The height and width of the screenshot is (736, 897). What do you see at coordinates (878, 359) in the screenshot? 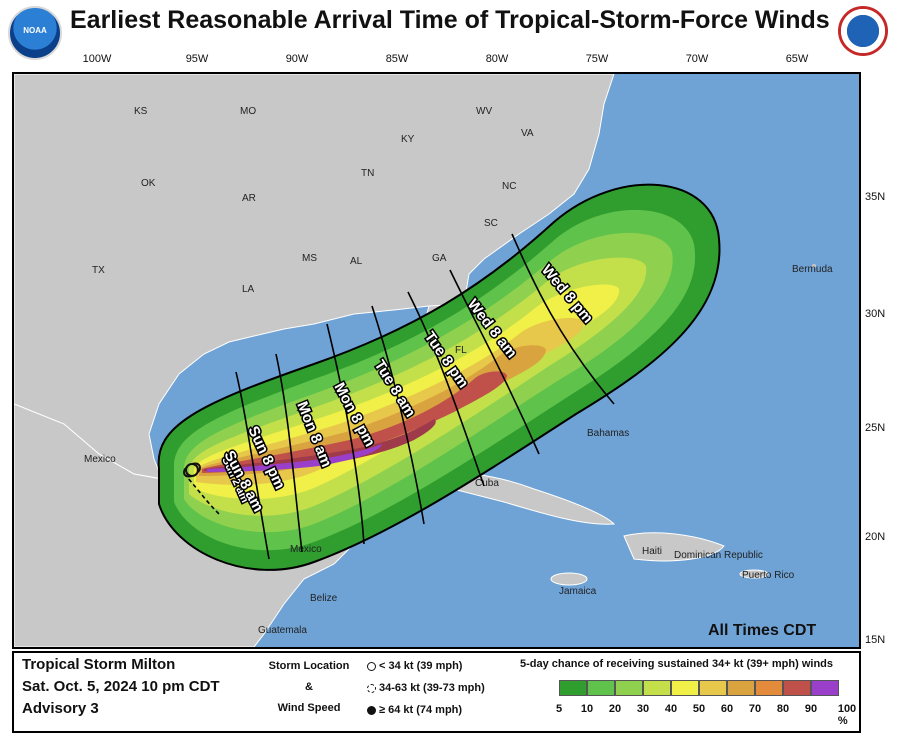
I see `latitude-axis: 35N 30N 25N 20N 15N` at bounding box center [878, 359].